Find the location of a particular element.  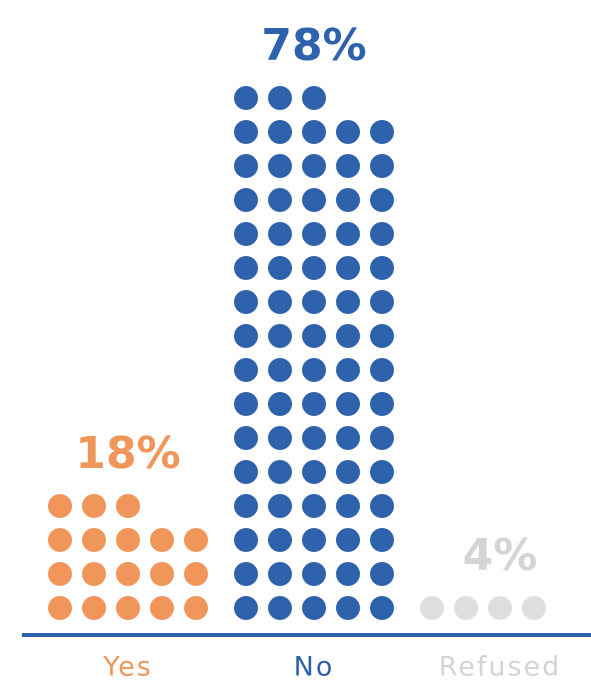

value-label: 4% is located at coordinates (500, 555).